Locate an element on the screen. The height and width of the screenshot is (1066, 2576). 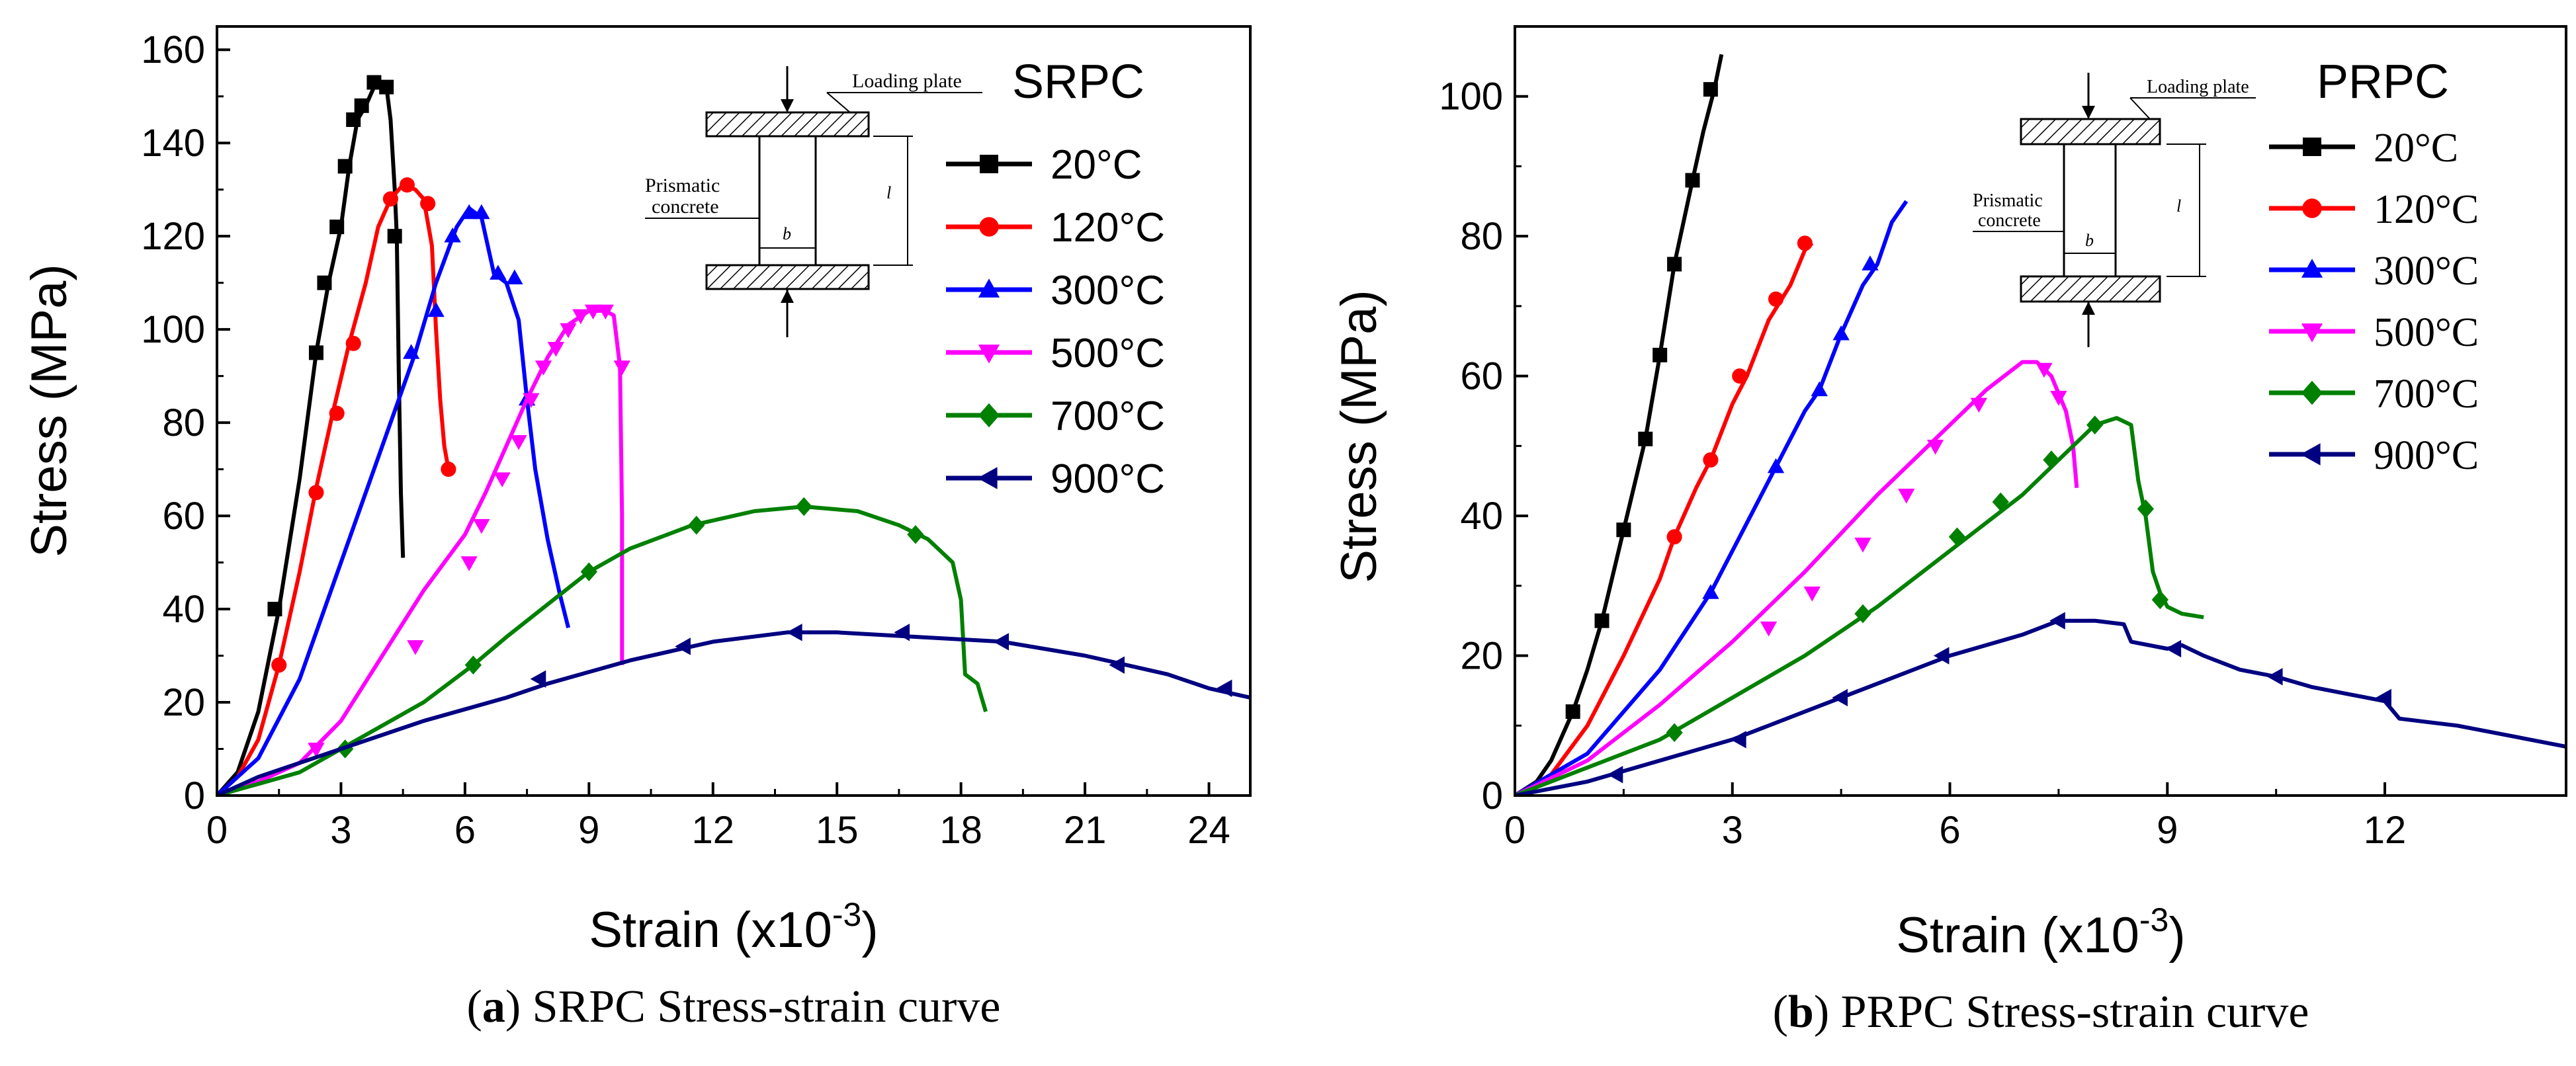
legend-label: 700°C is located at coordinates (2426, 394).